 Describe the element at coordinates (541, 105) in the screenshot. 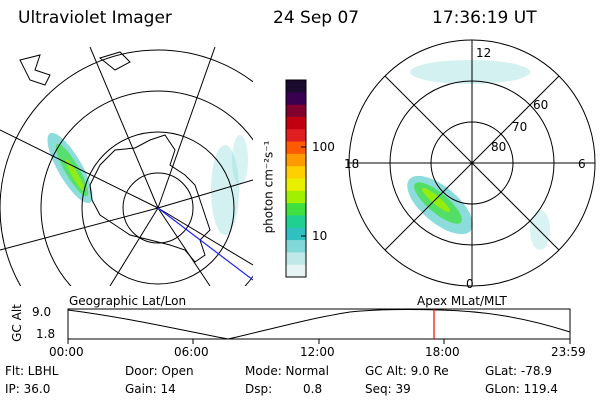

I see `lat-label-60: 60` at that location.